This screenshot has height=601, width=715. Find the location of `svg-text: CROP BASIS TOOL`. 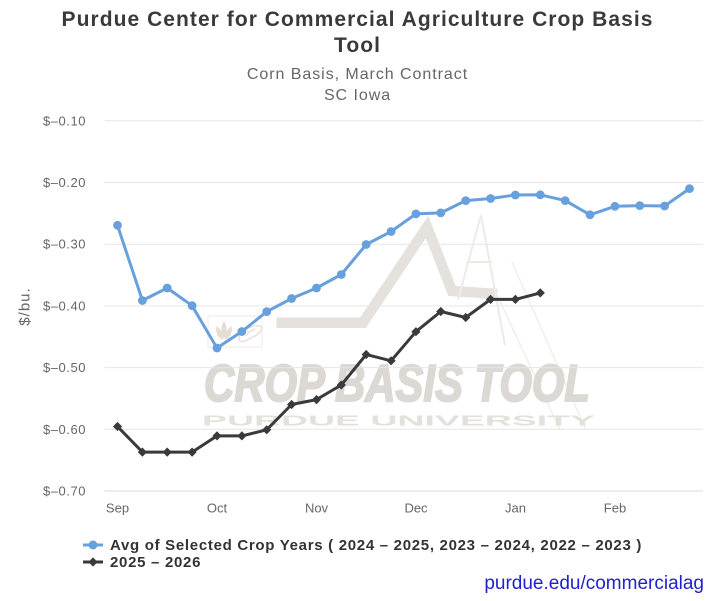

svg-text: CROP BASIS TOOL is located at coordinates (397, 384).